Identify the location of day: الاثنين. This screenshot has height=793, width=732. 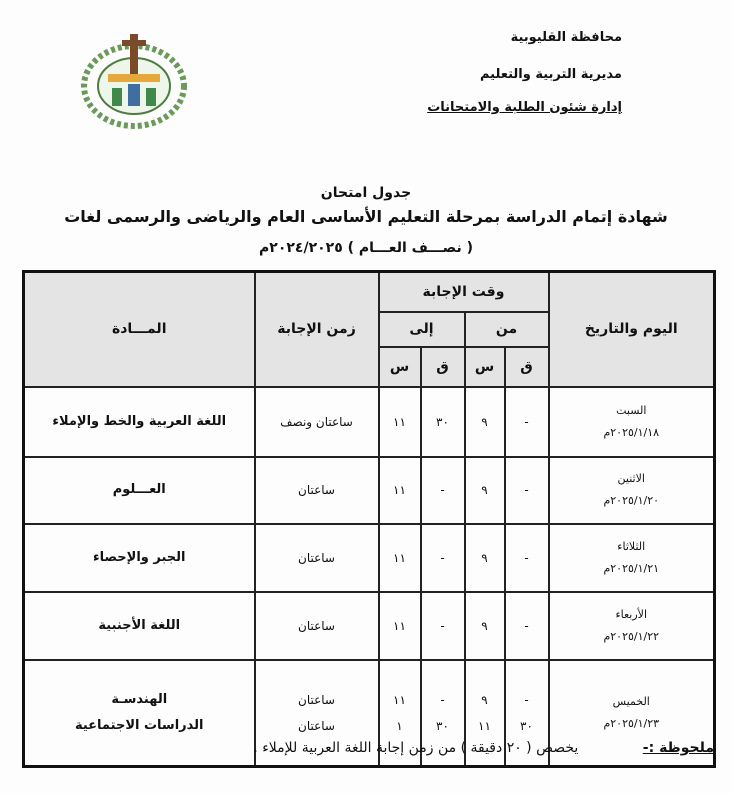
(631, 478).